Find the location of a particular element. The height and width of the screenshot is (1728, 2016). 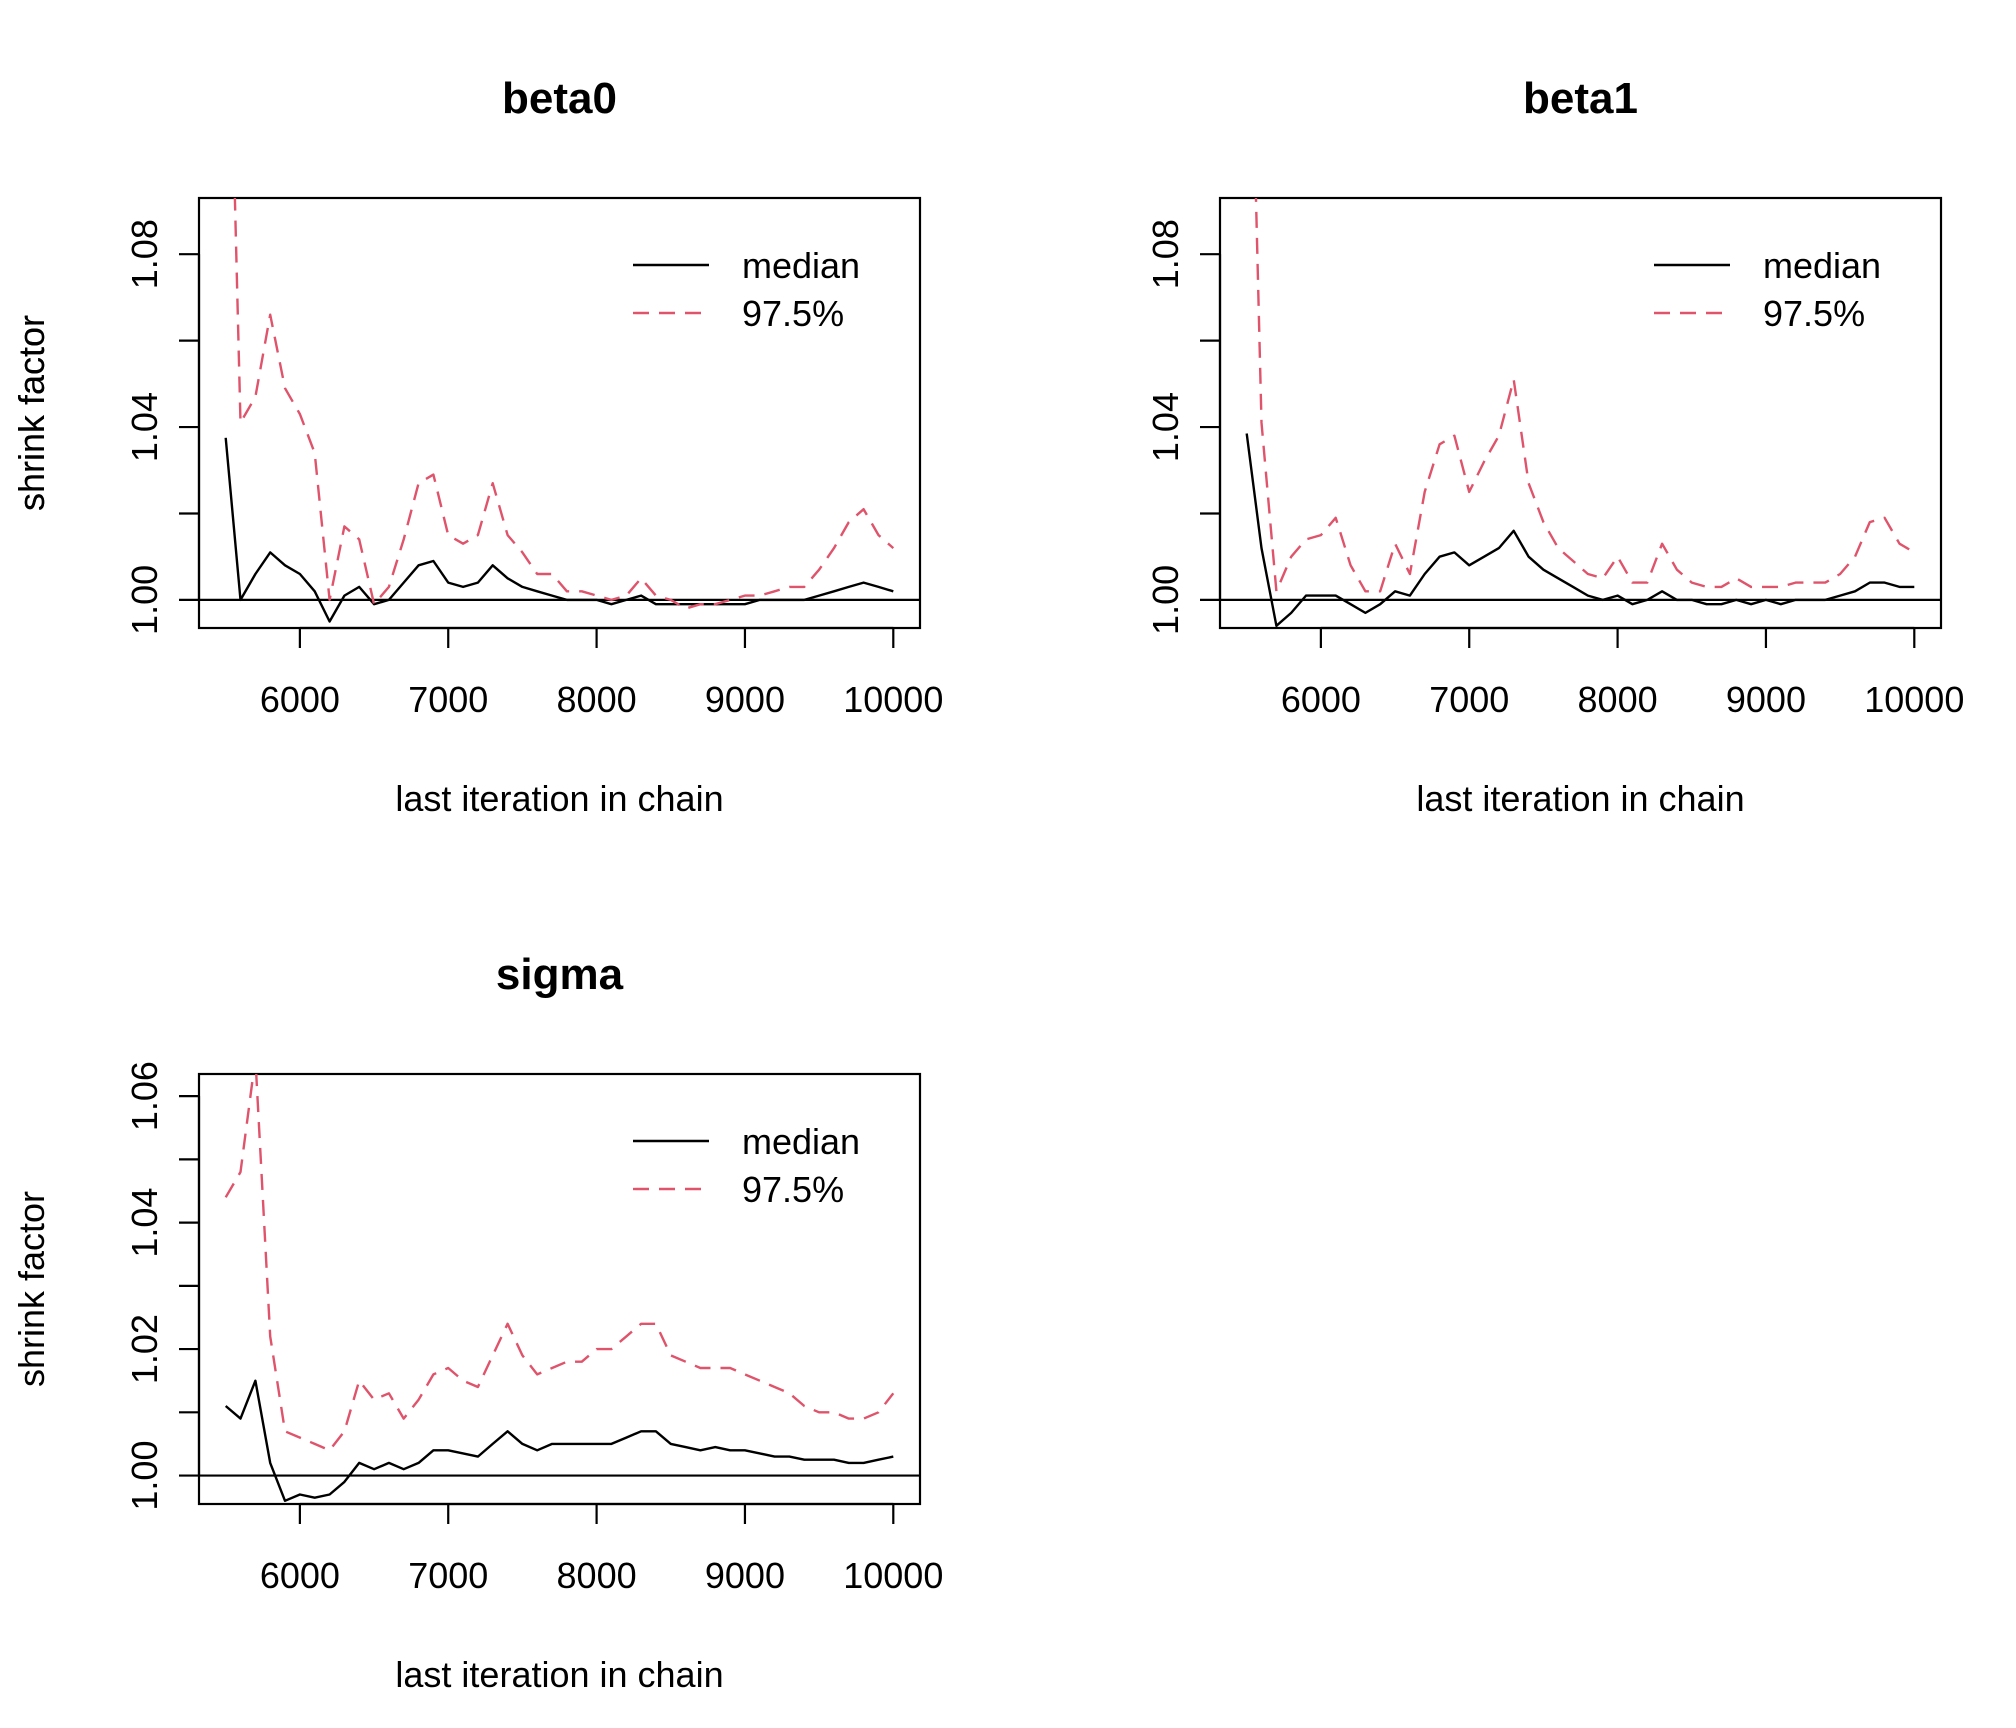

chart-title: beta0 is located at coordinates (559, 98).